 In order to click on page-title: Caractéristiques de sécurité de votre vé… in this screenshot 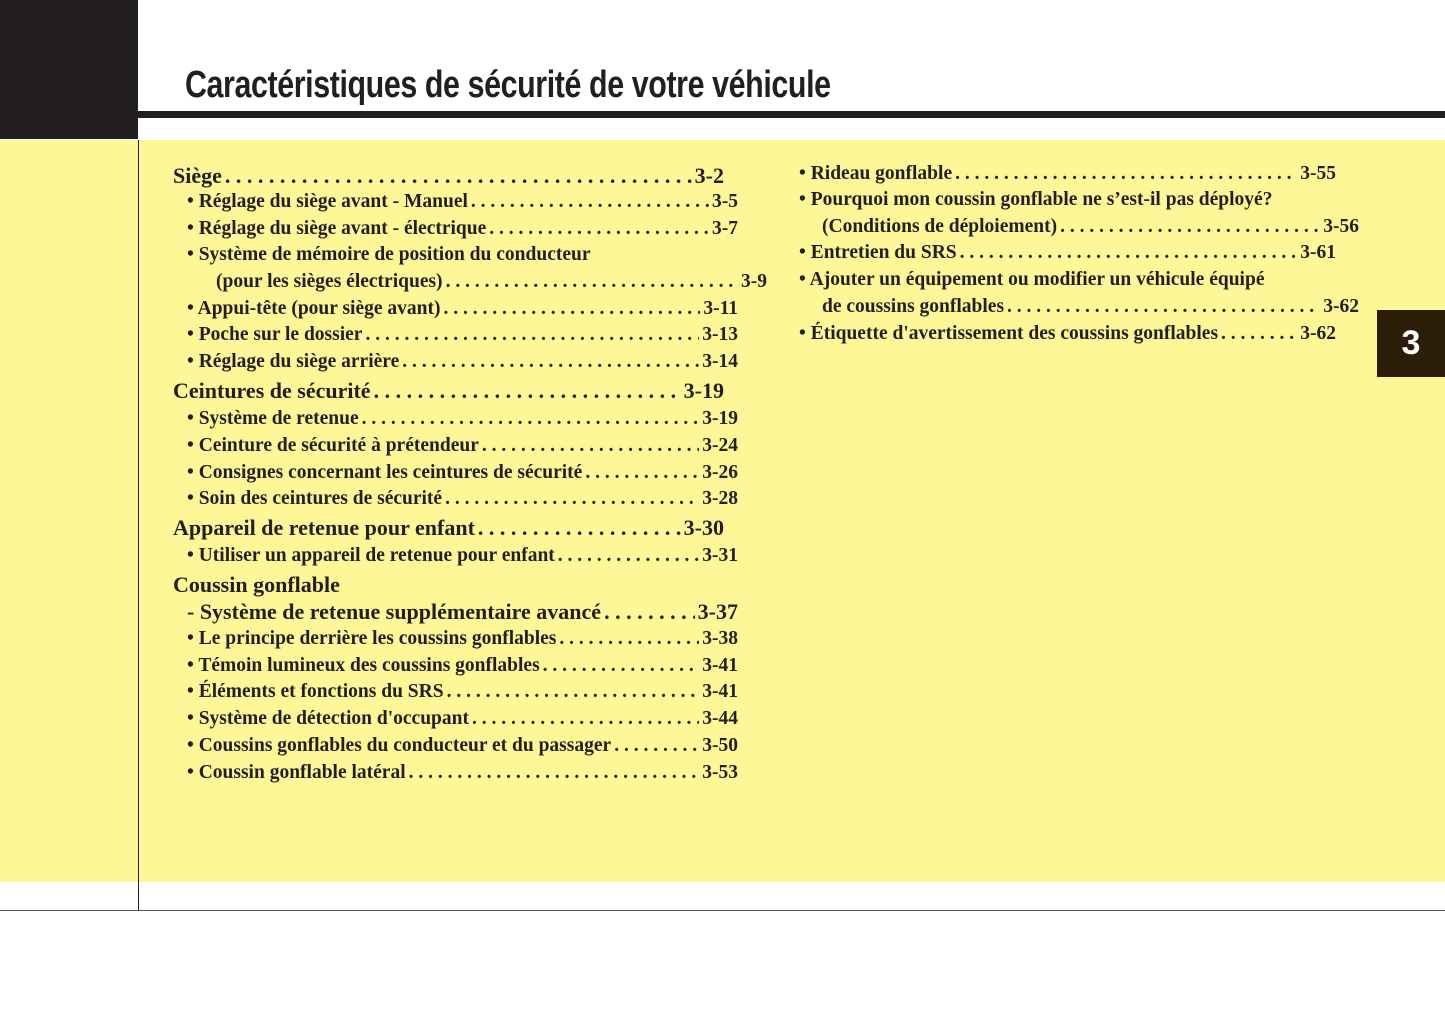, I will do `click(508, 85)`.